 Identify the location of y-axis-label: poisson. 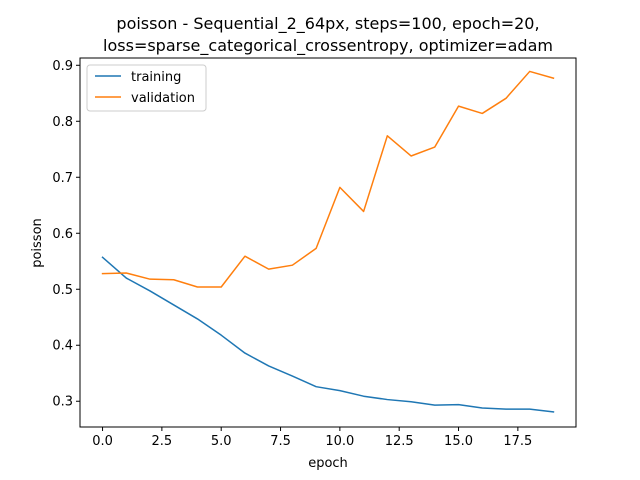
(37, 243).